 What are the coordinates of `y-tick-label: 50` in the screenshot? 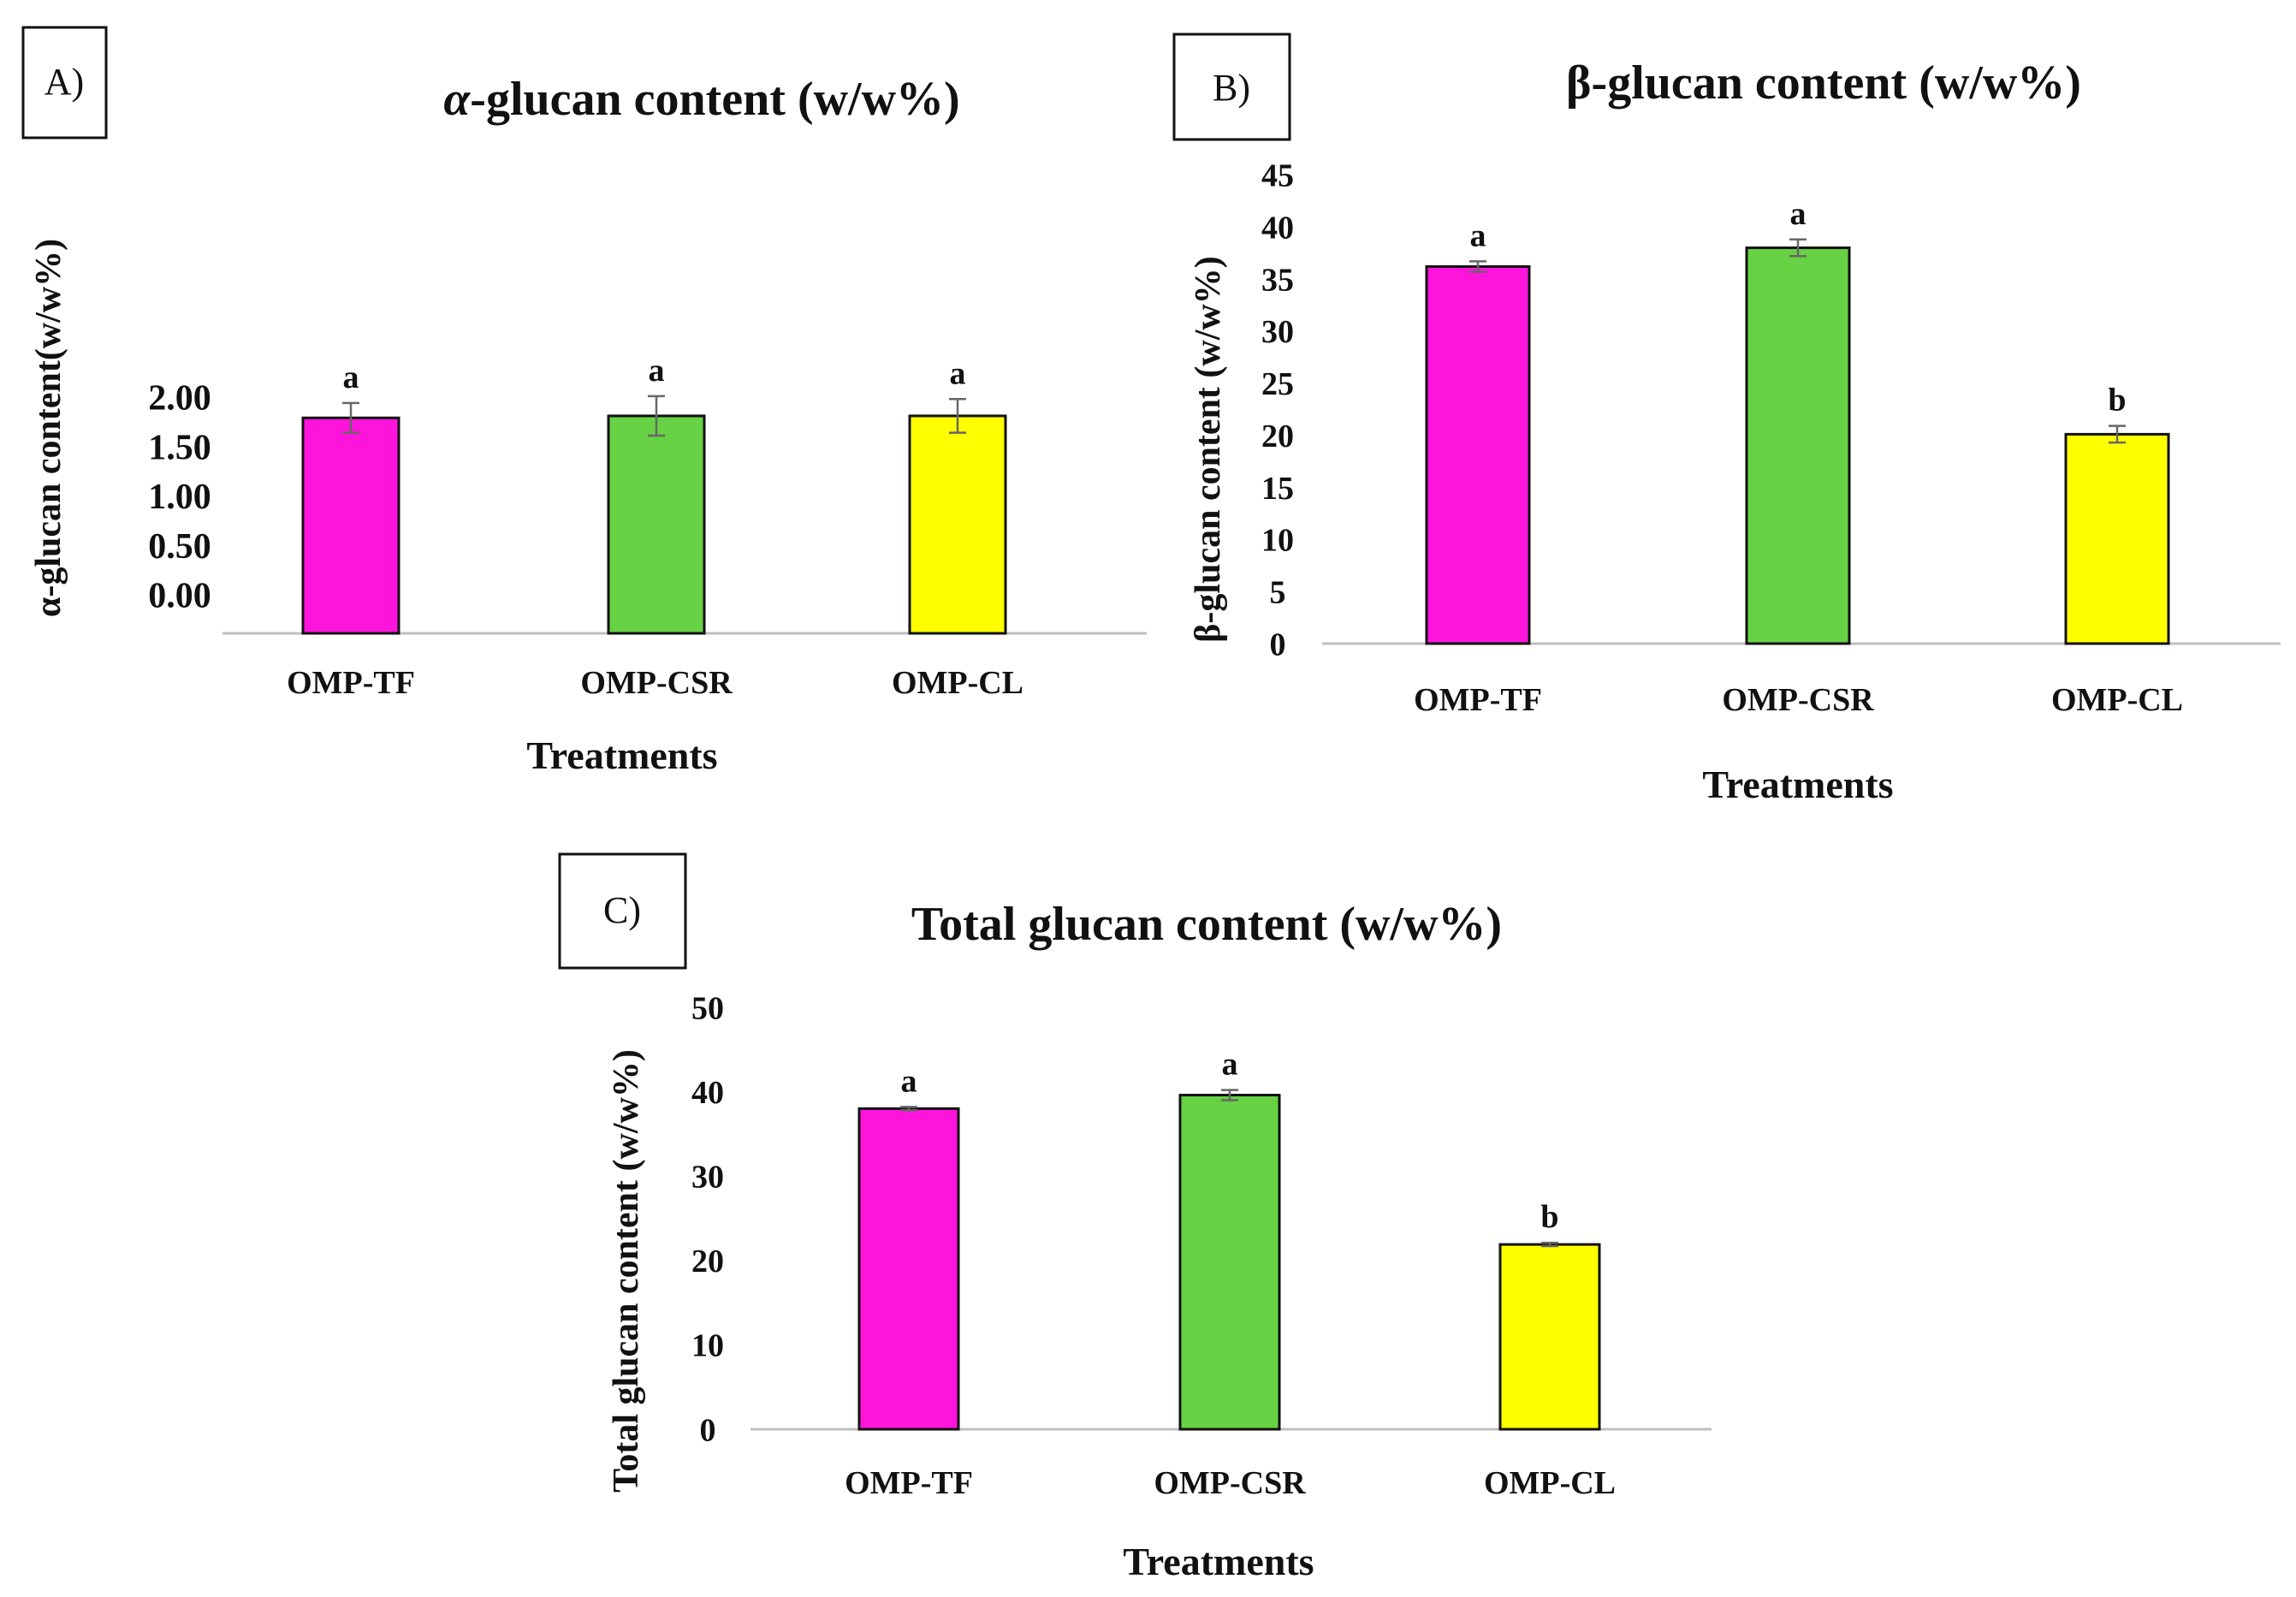 It's located at (707, 1008).